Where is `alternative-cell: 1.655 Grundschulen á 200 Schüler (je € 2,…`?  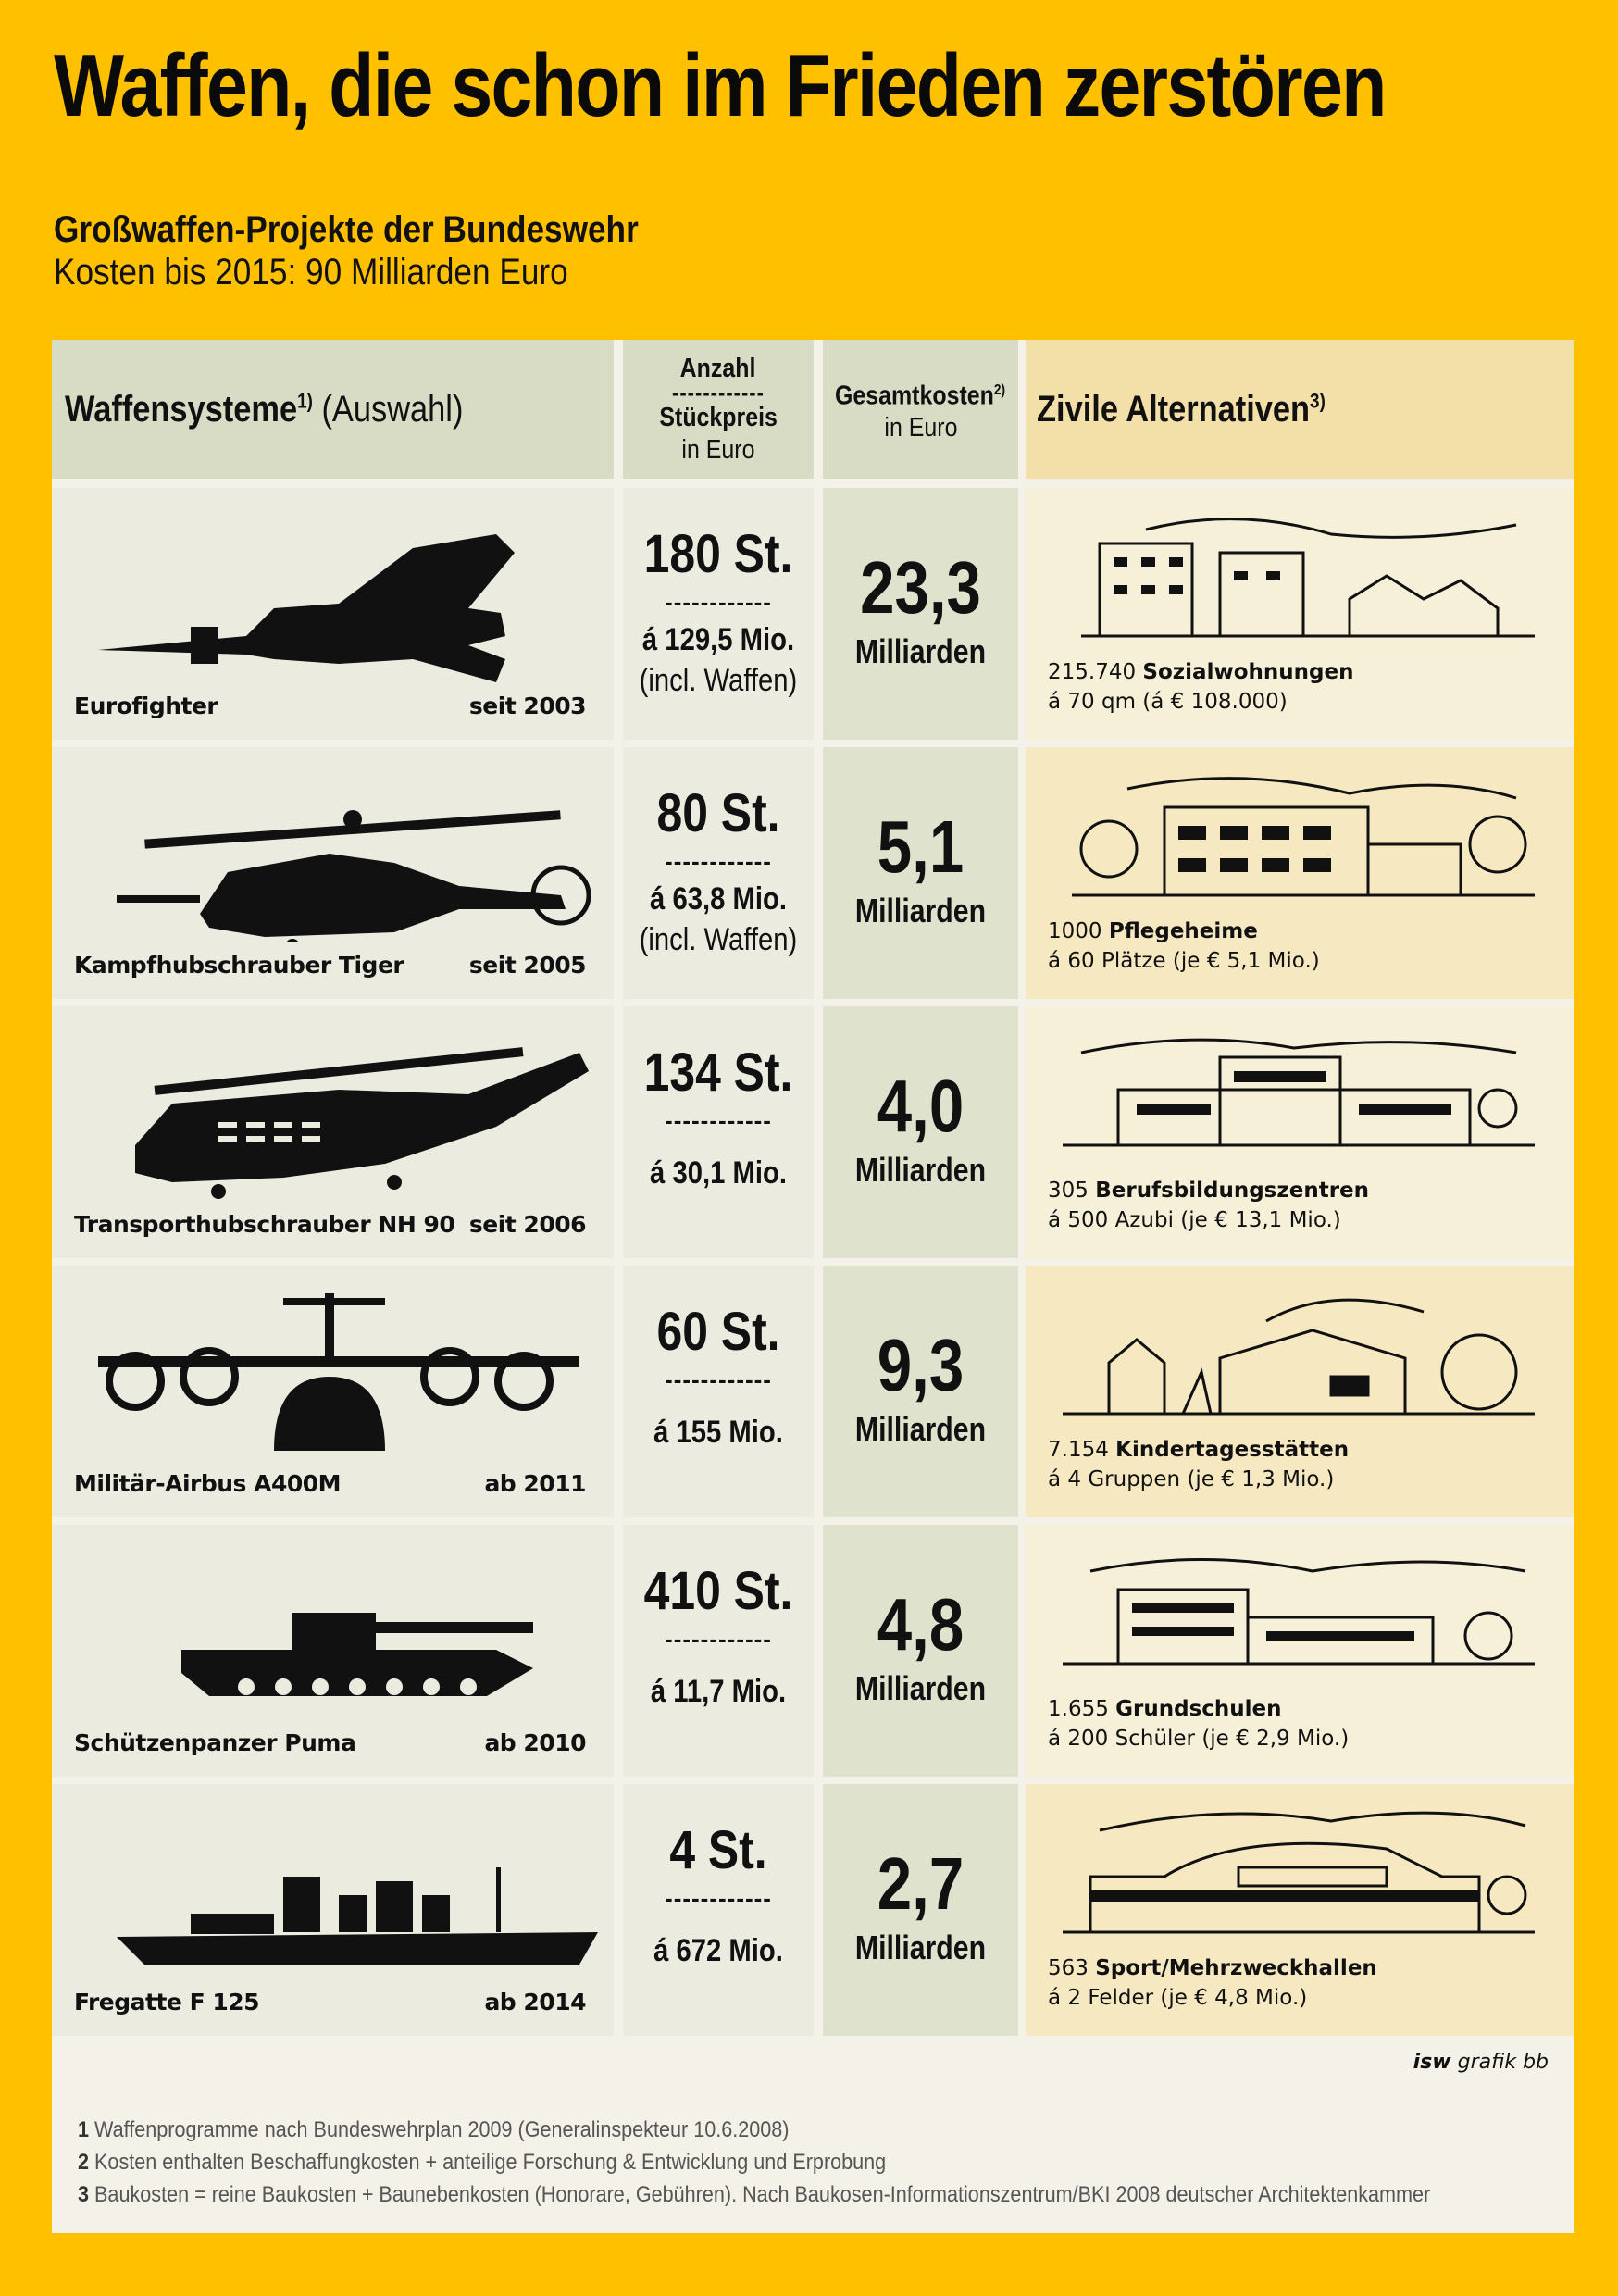
alternative-cell: 1.655 Grundschulen á 200 Schüler (je € 2,… is located at coordinates (1300, 1651).